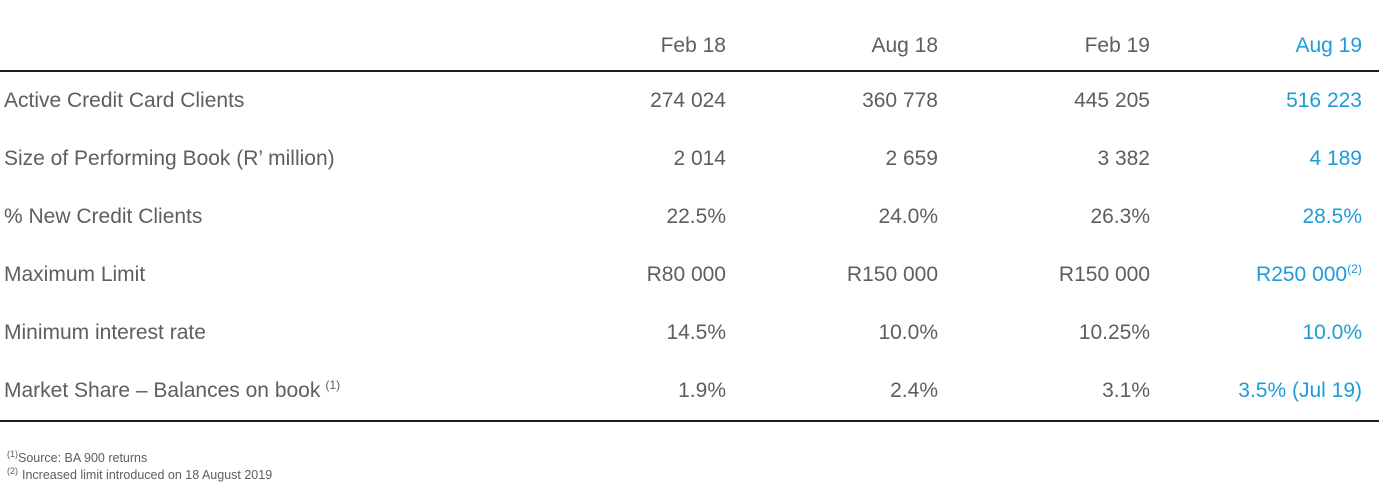  Describe the element at coordinates (124, 101) in the screenshot. I see `row-label: Active Credit Card Clients` at that location.